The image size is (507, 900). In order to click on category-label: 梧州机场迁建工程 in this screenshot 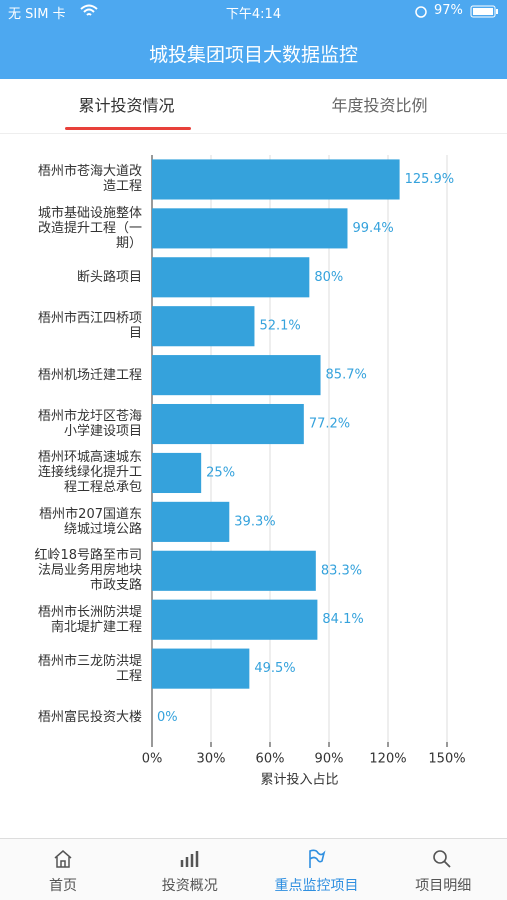, I will do `click(89, 375)`.